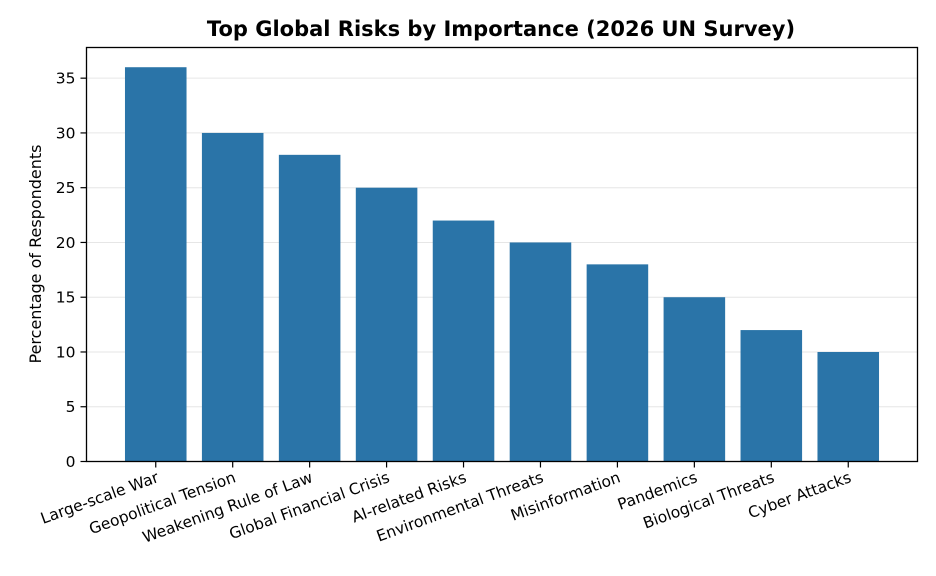 This screenshot has width=936, height=576. Describe the element at coordinates (66, 243) in the screenshot. I see `y-tick-label: 20` at that location.